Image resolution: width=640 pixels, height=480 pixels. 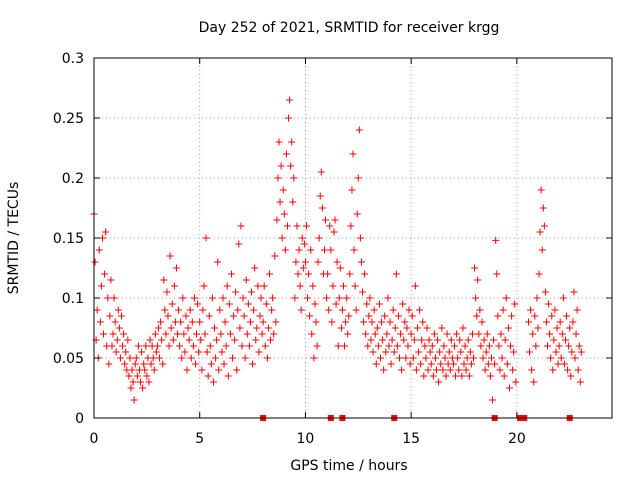 What do you see at coordinates (517, 439) in the screenshot?
I see `x-tick-label: 20` at bounding box center [517, 439].